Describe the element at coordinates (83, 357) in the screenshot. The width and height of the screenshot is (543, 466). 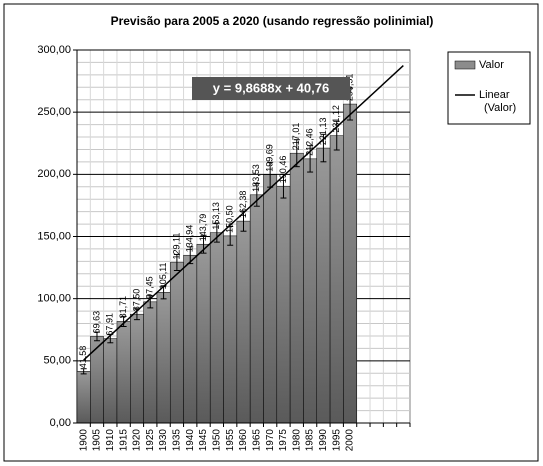
I see `data-label: 41,58` at that location.